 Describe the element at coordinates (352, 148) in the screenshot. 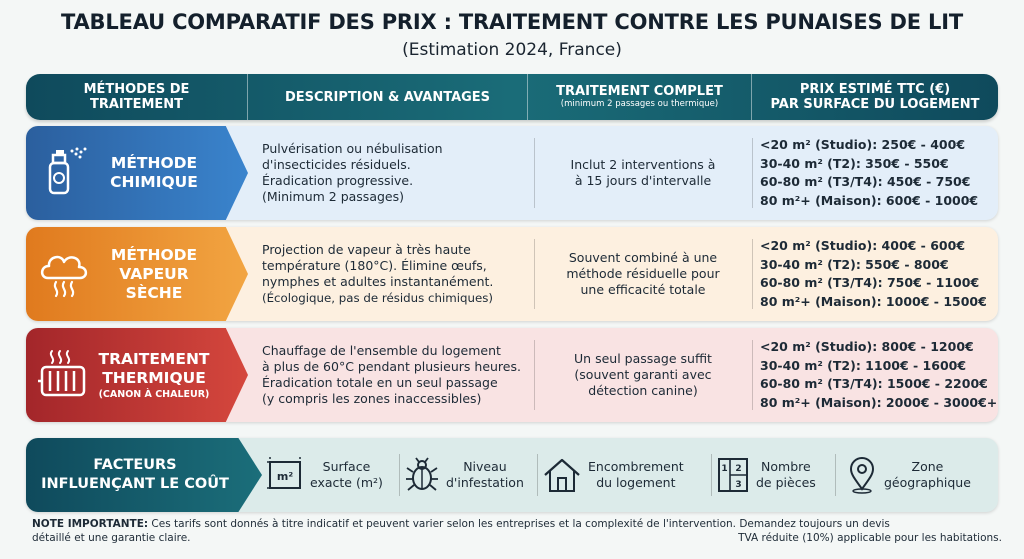

I see `desc-line: Pulvérisation ou nébulisation` at that location.